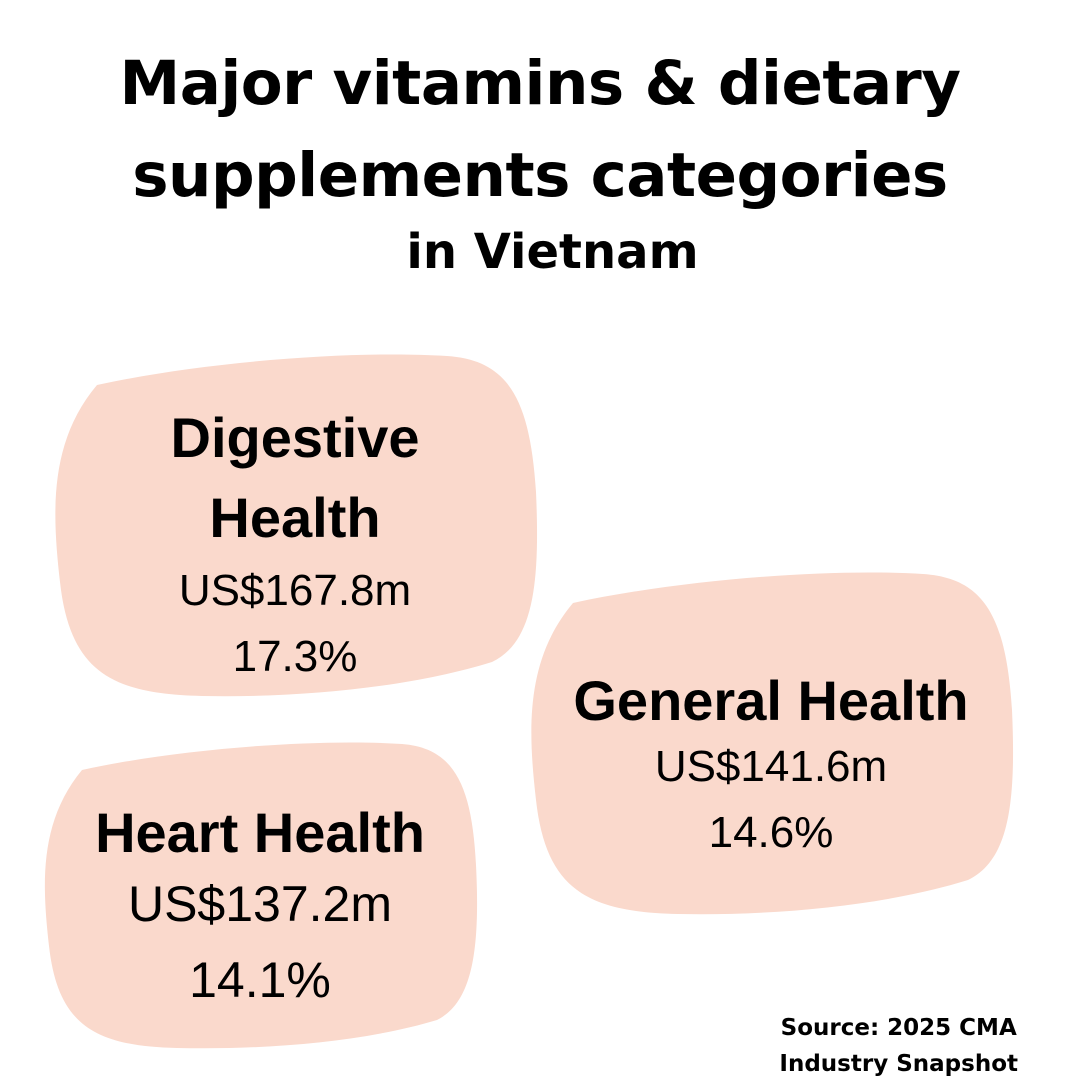 This screenshot has width=1080, height=1082. I want to click on heart-health-card: Heart Health US$137.2m 14.1%, so click(260, 909).